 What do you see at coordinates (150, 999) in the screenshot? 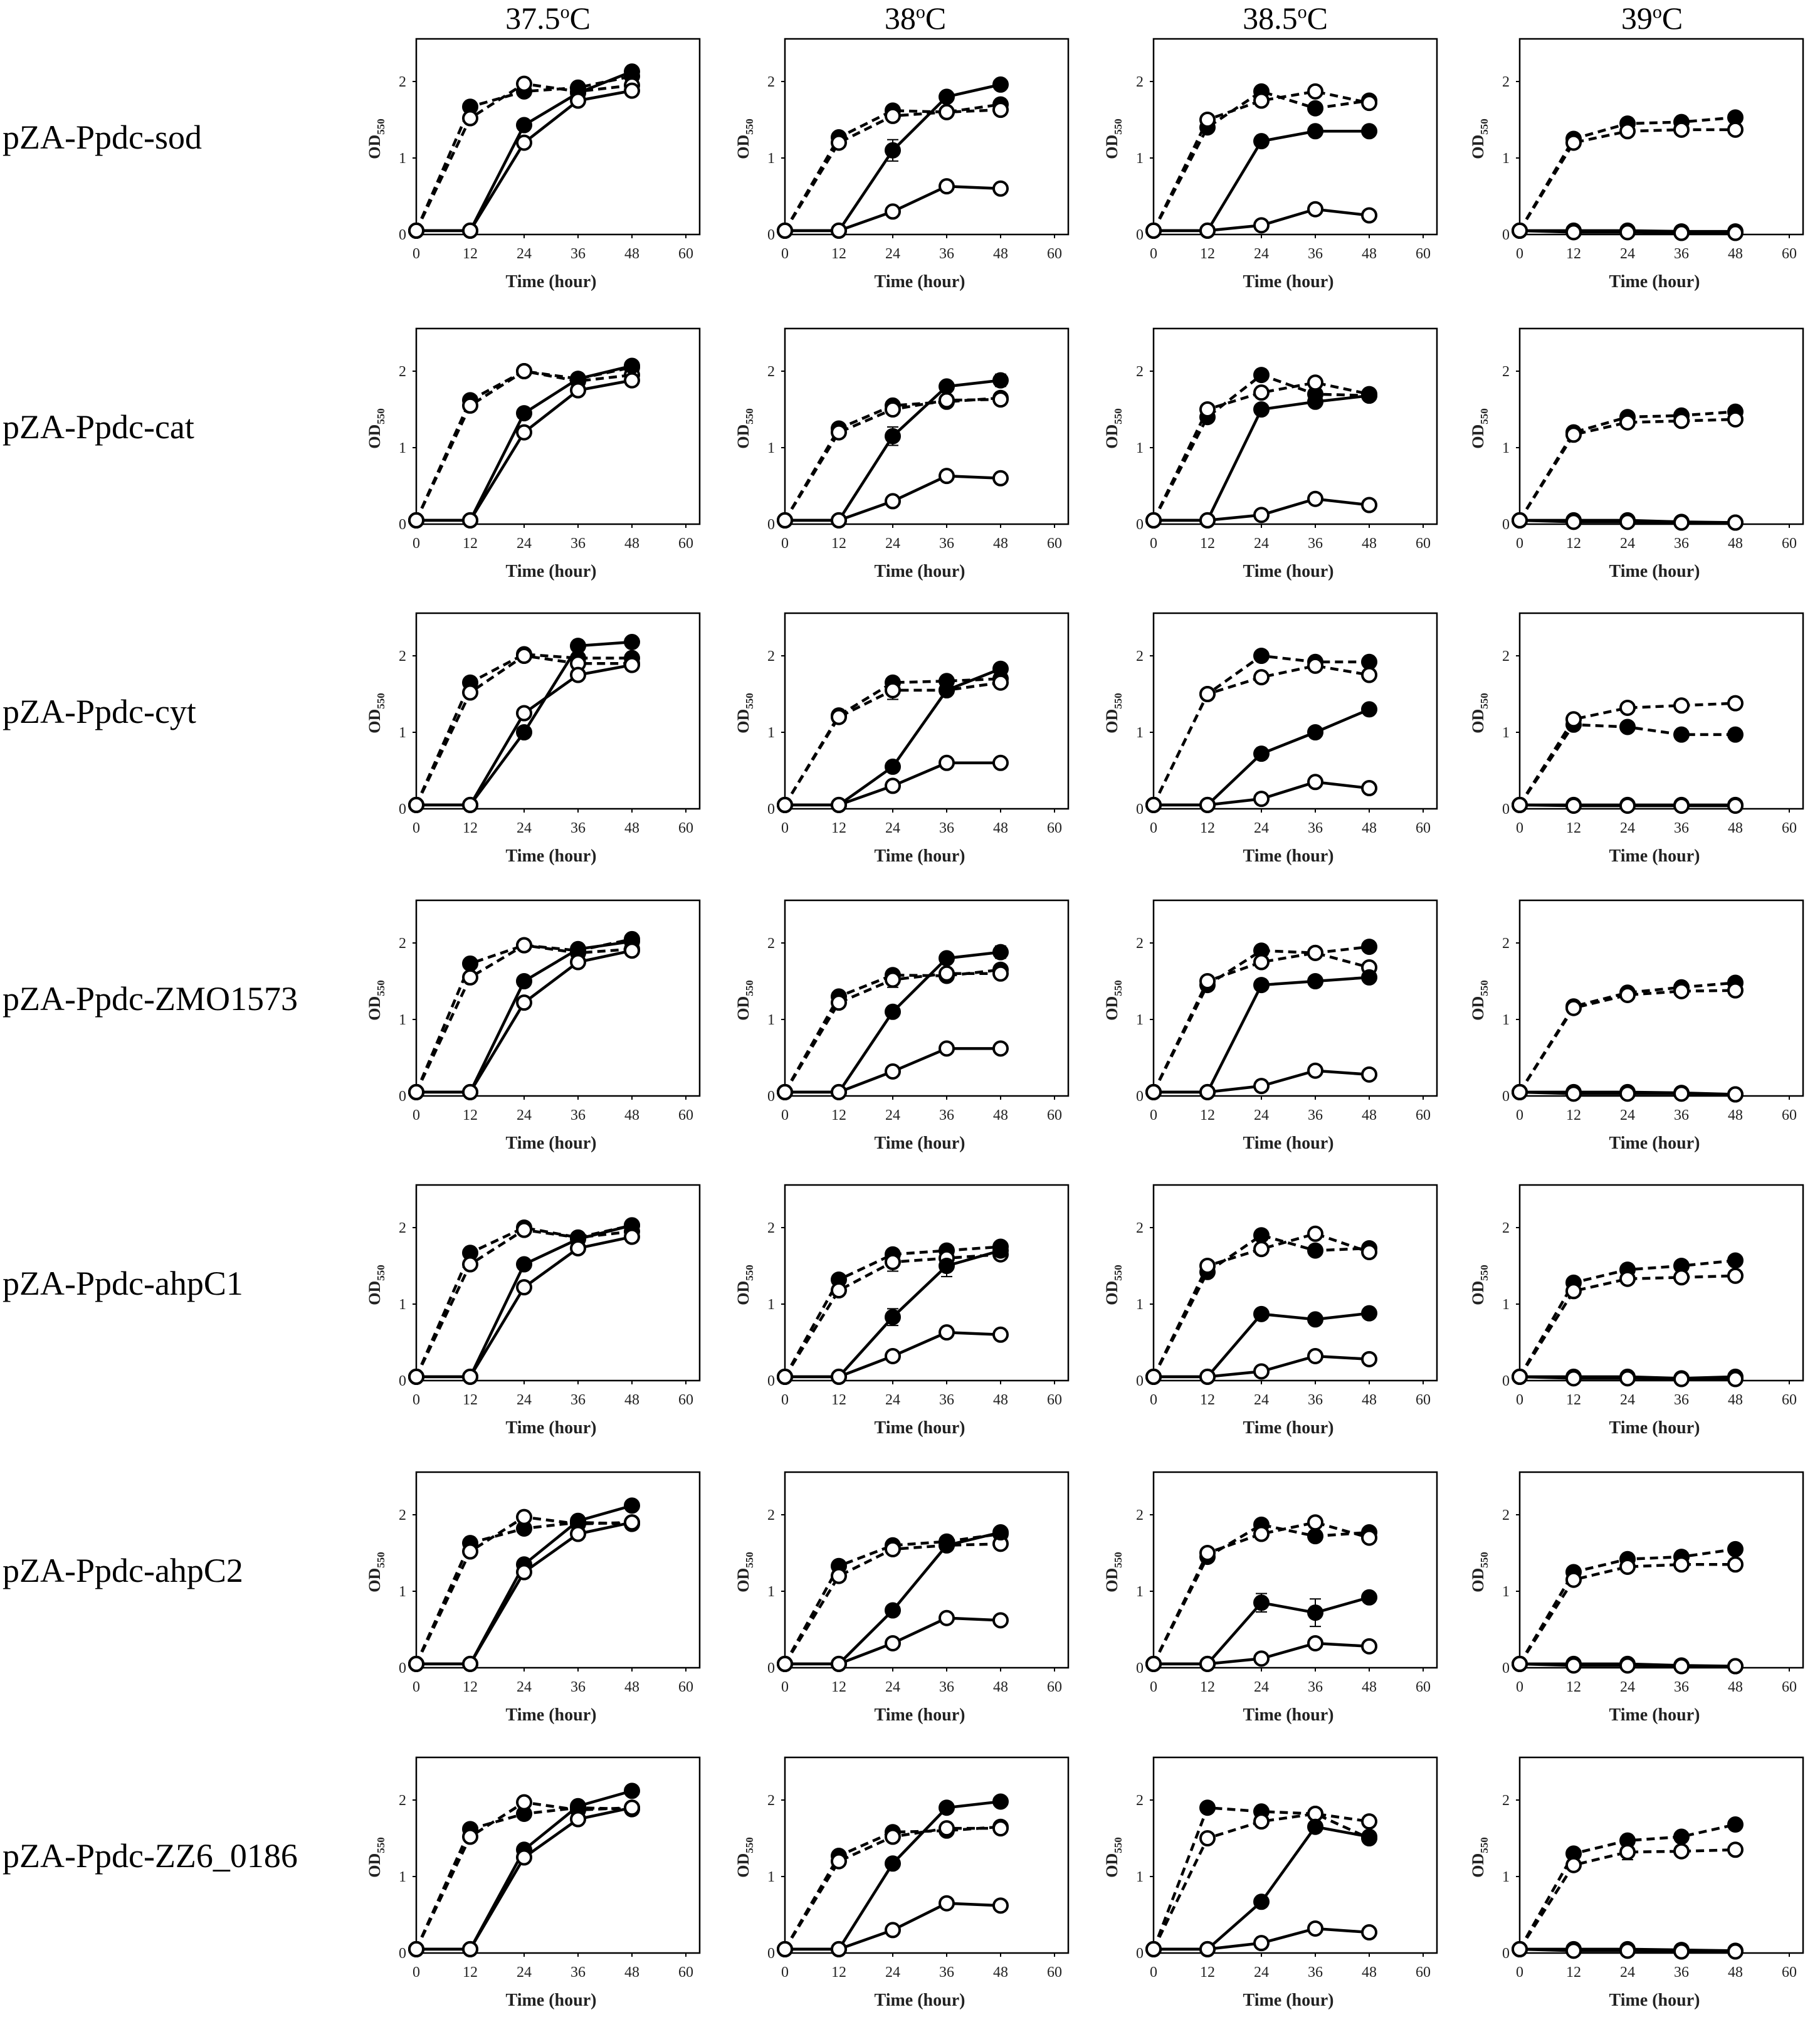
I see `row-strain-label: pZA-Ppdc-ZMO1573` at bounding box center [150, 999].